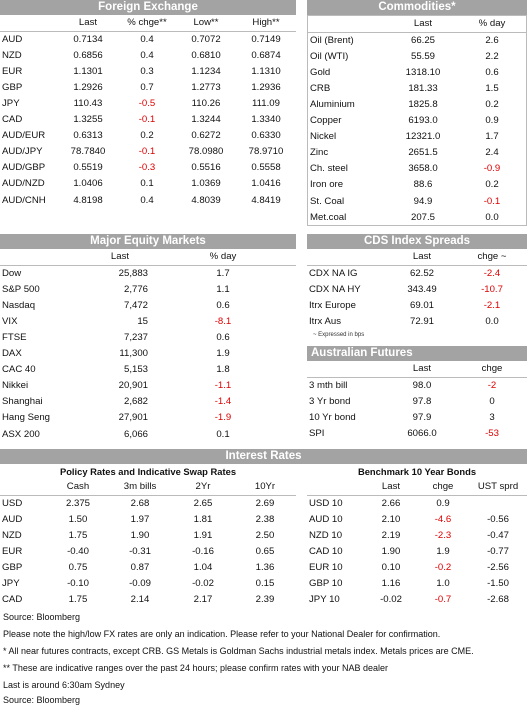 This screenshot has height=707, width=527. What do you see at coordinates (492, 305) in the screenshot?
I see `table-cell: -2.1` at bounding box center [492, 305].